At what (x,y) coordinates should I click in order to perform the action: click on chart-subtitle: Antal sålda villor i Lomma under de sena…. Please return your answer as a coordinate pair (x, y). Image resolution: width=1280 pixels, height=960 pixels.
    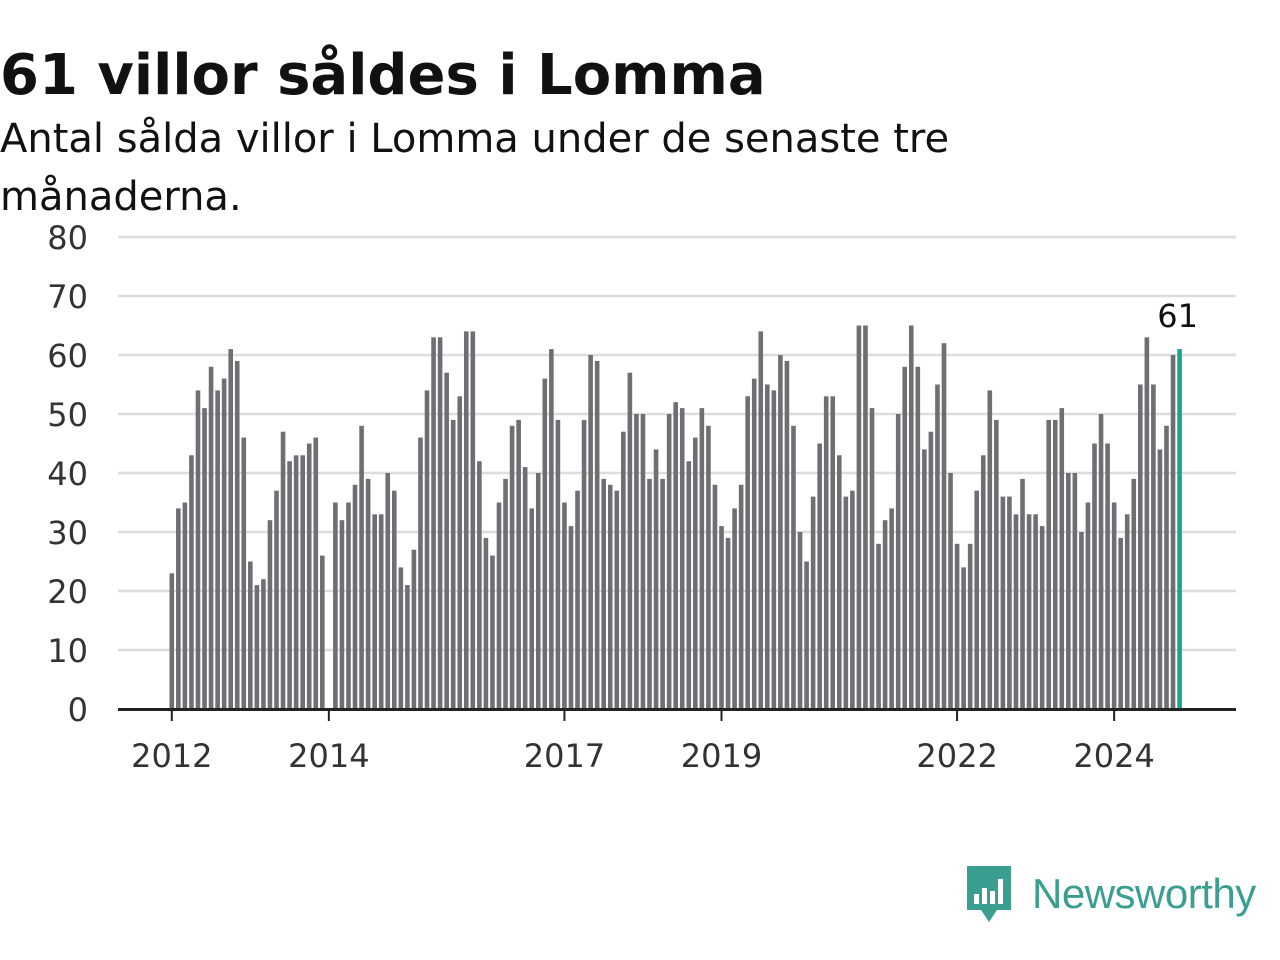
    Looking at the image, I should click on (475, 168).